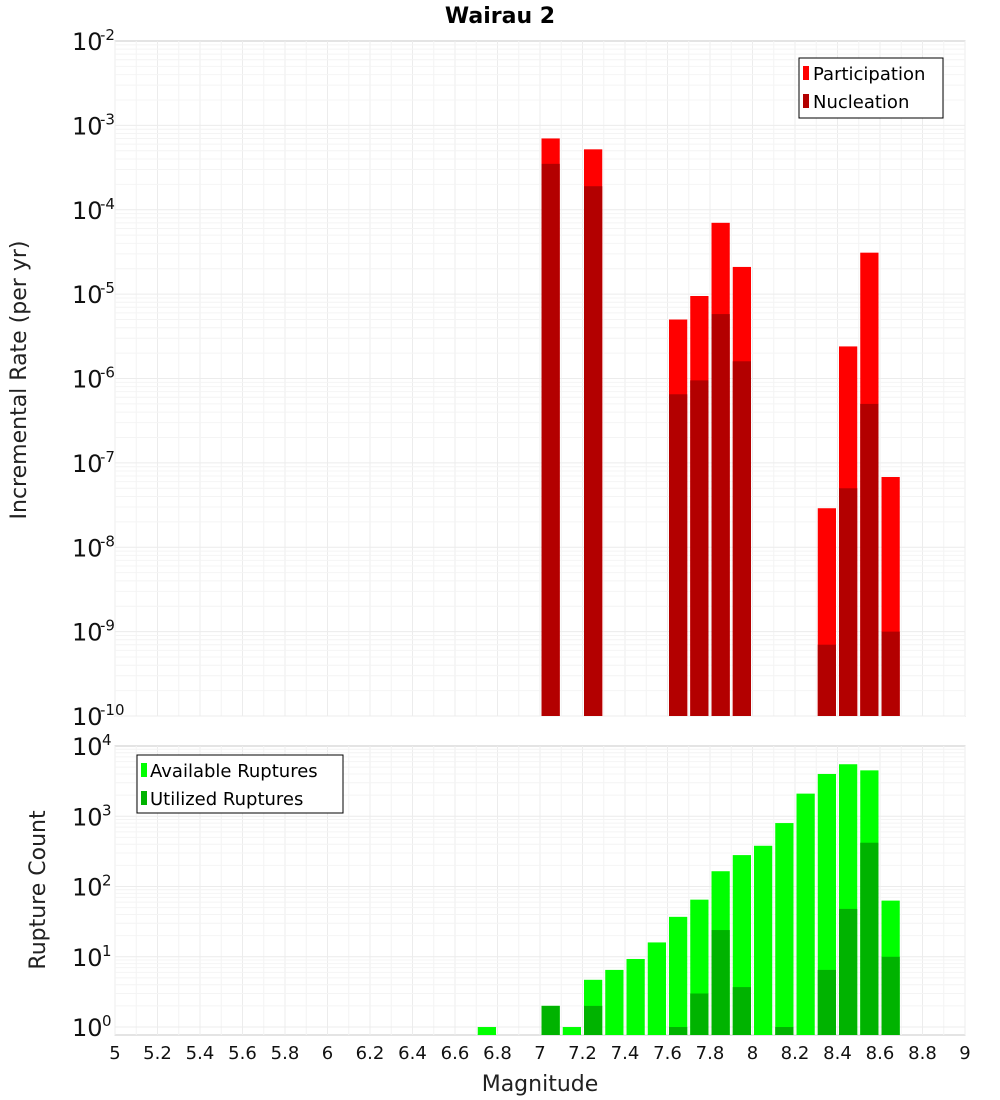 This screenshot has width=1000, height=1100. I want to click on bottom-legend: Available Ruptures Utilized Ruptures, so click(240, 784).